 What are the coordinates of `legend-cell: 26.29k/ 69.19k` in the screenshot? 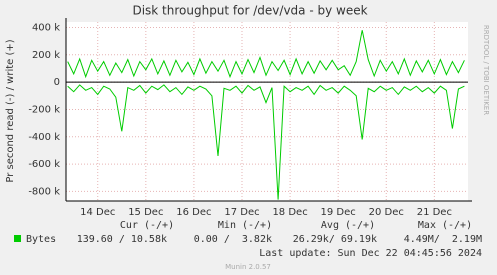 It's located at (335, 239).